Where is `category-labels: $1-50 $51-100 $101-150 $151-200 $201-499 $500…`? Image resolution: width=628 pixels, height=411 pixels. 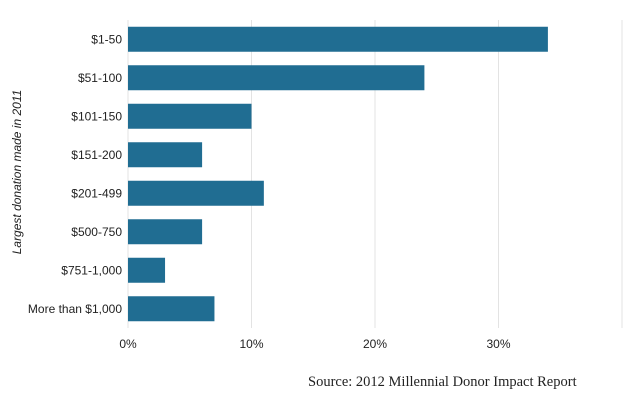 category-labels: $1-50 $51-100 $101-150 $151-200 $201-499 $500… is located at coordinates (75, 174).